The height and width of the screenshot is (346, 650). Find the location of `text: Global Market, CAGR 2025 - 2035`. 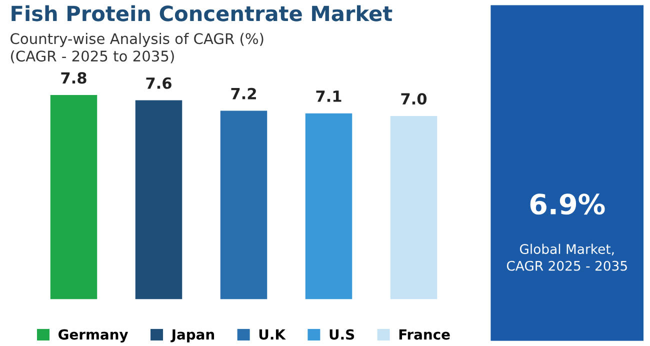

text: Global Market, CAGR 2025 - 2035 is located at coordinates (566, 257).